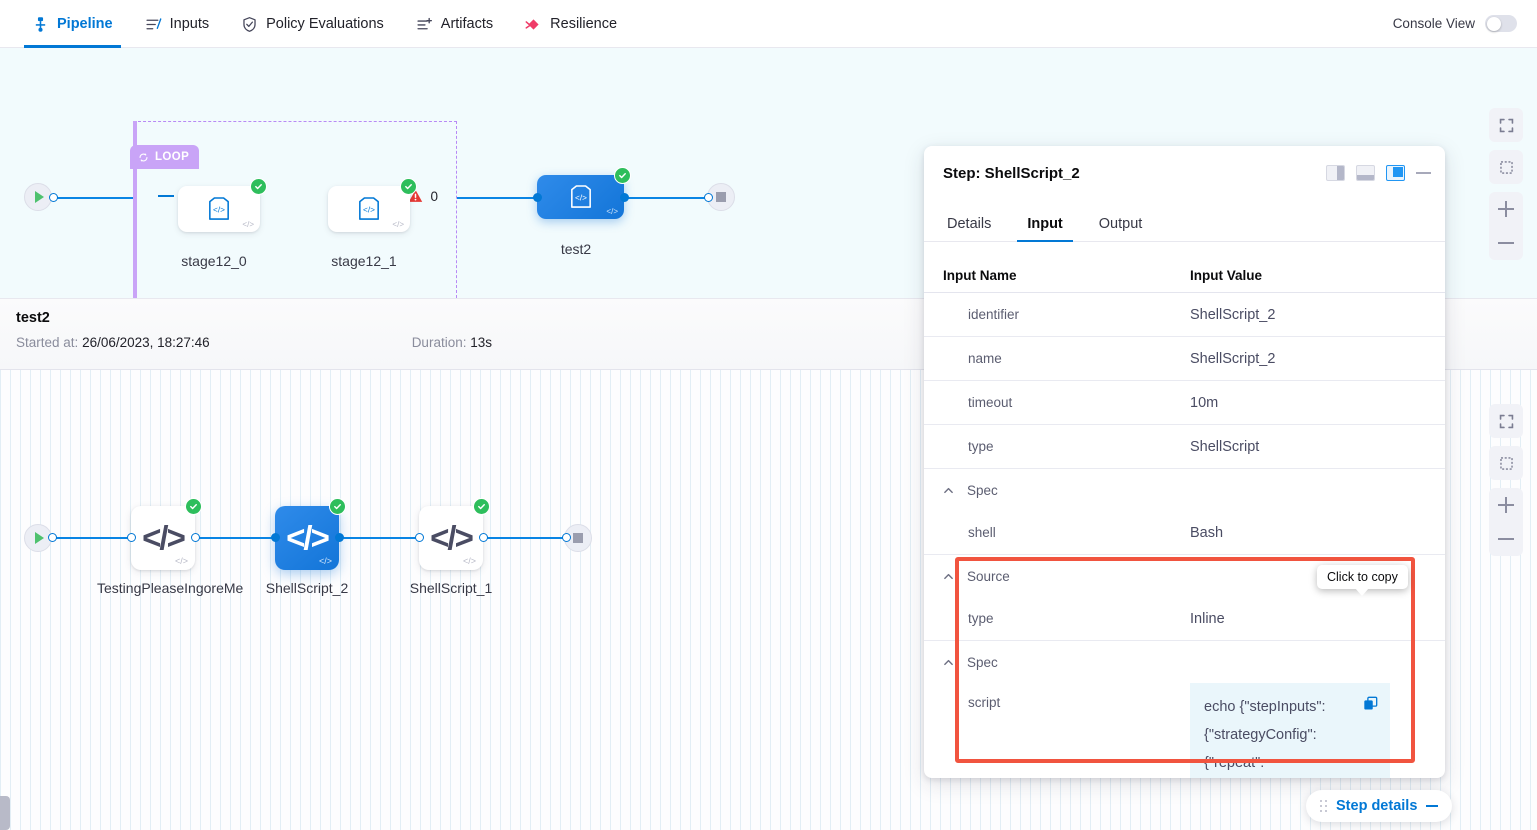 Image resolution: width=1537 pixels, height=830 pixels. Describe the element at coordinates (310, 534) in the screenshot. I see `graph-node-shellscript-2: </> </>` at that location.